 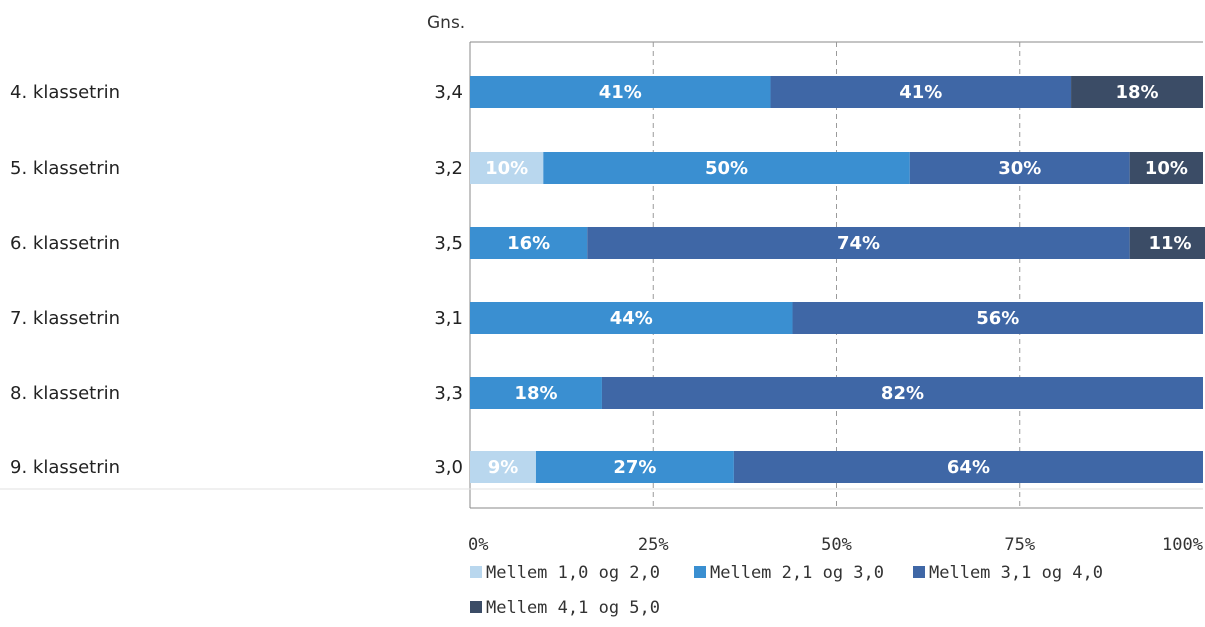 What do you see at coordinates (448, 467) in the screenshot?
I see `average-label: 3,0` at bounding box center [448, 467].